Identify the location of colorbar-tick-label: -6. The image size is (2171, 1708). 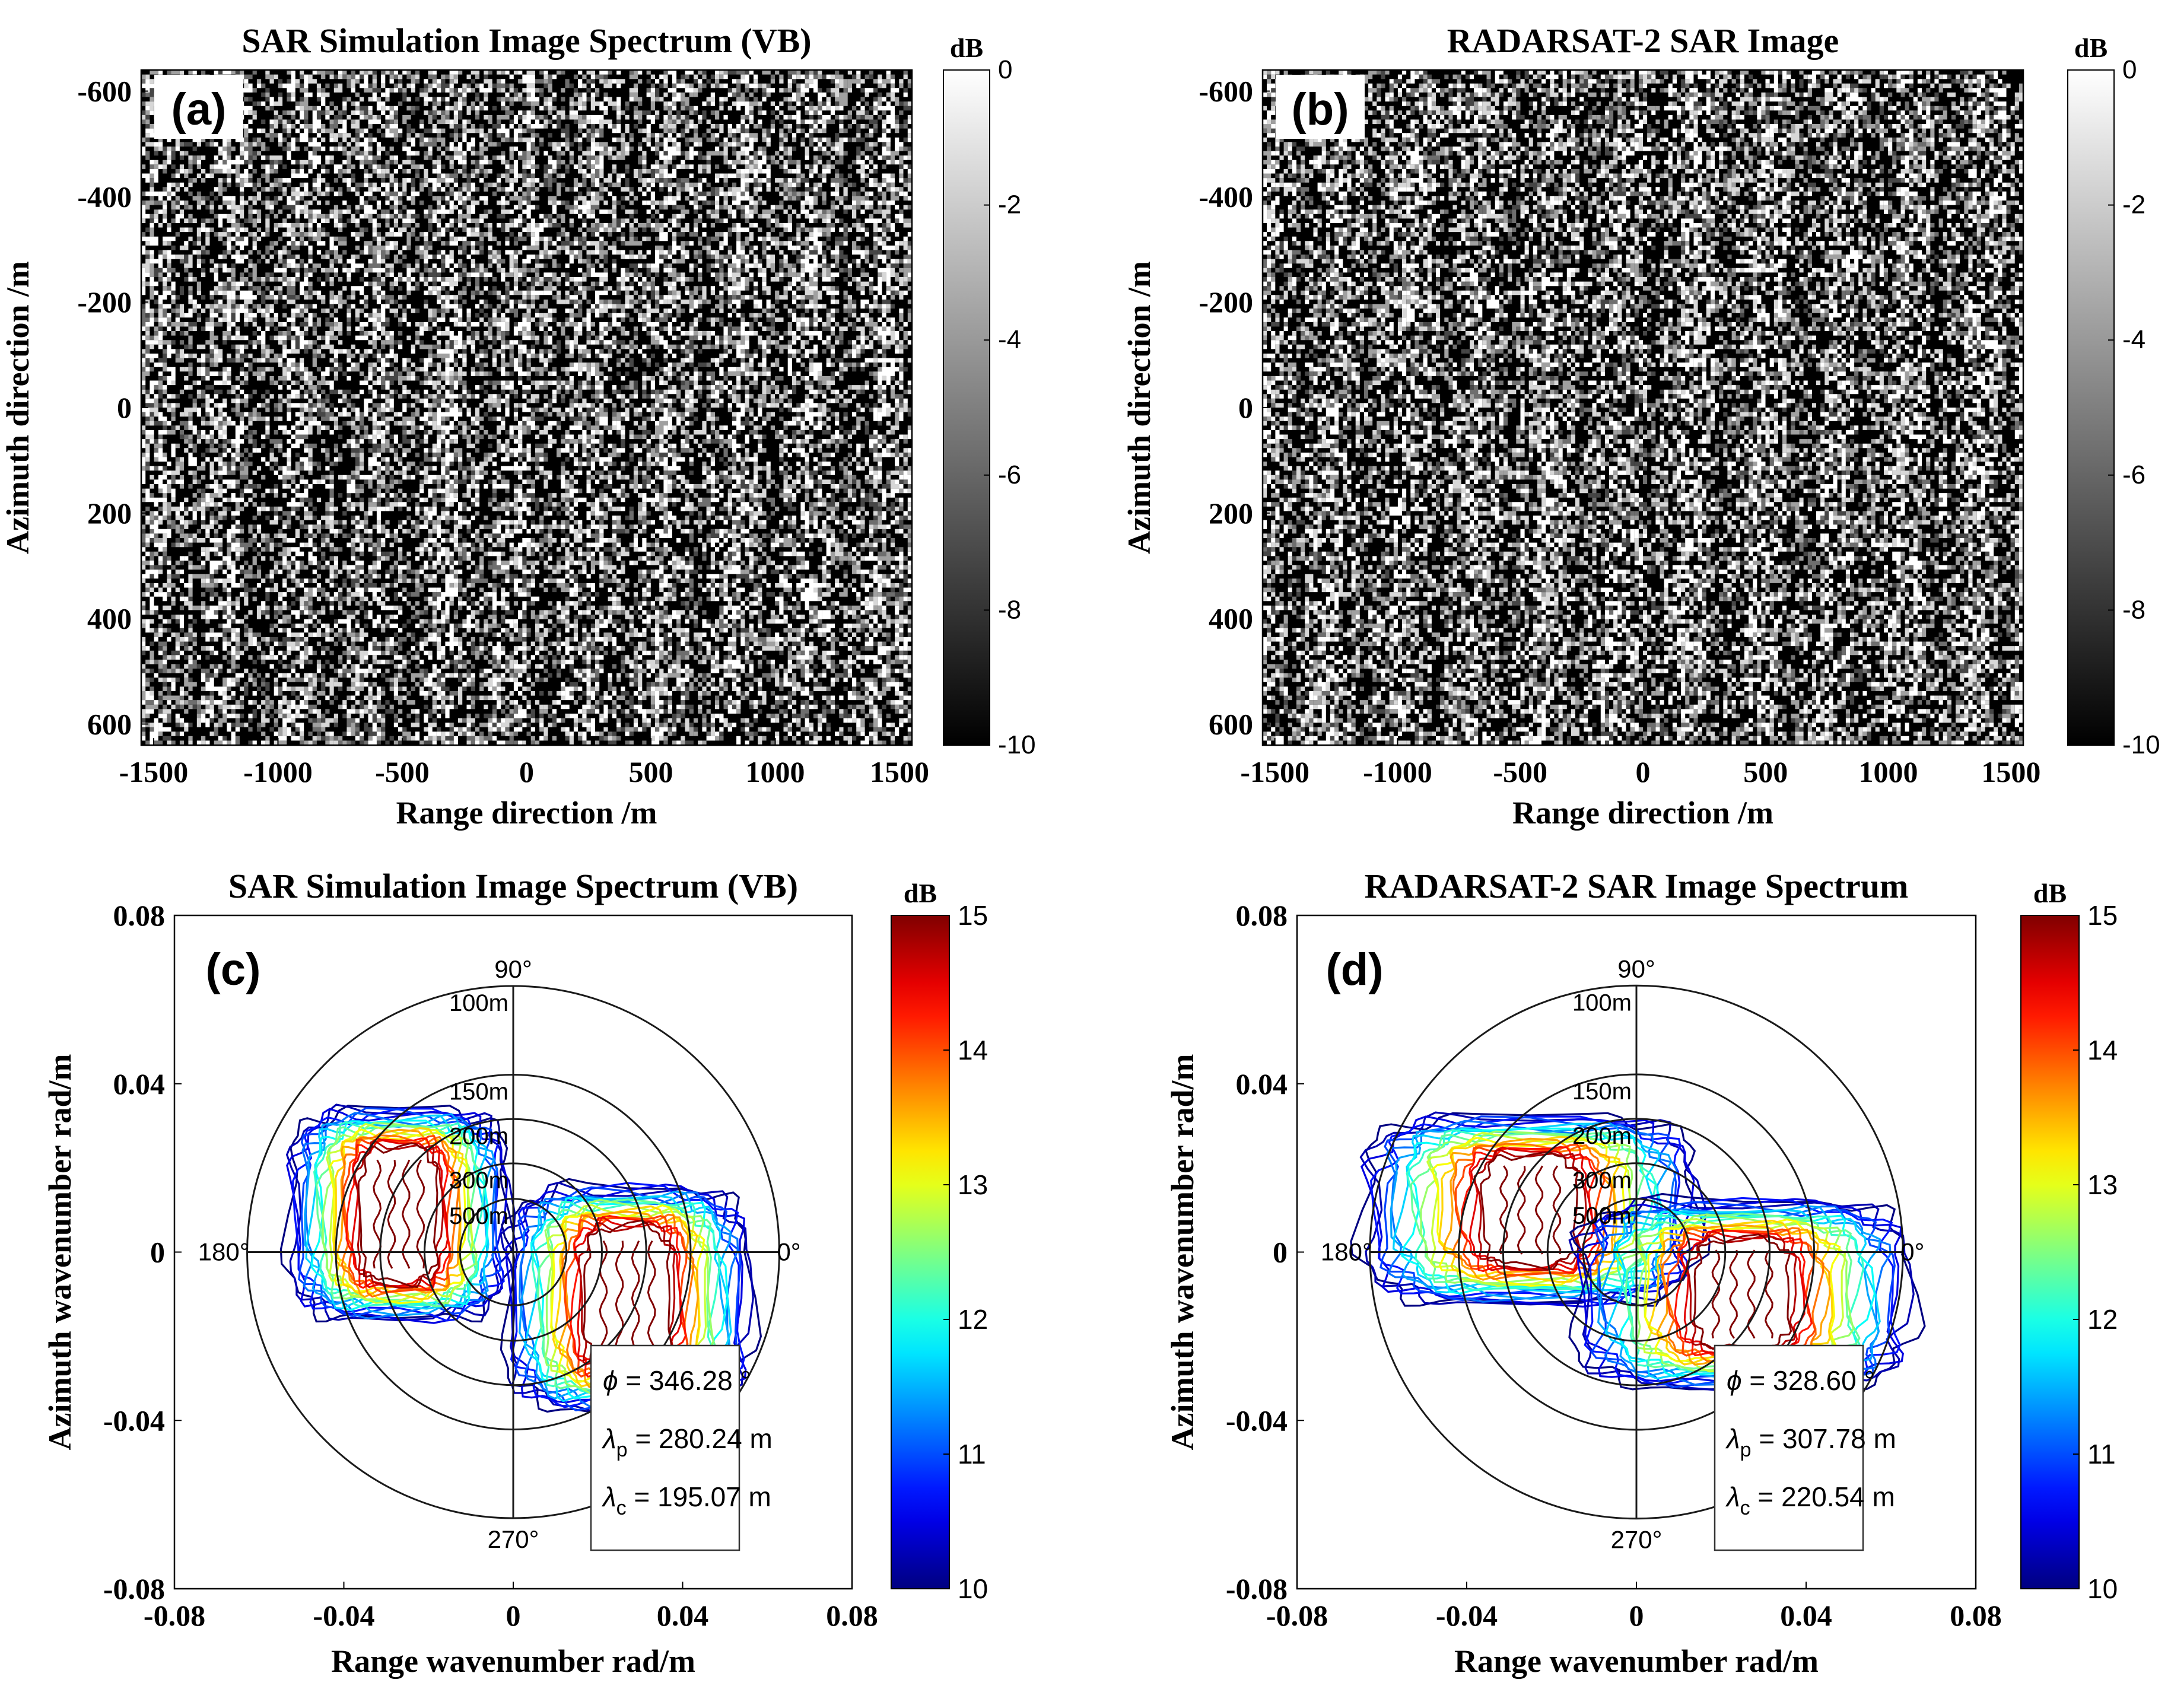
(1009, 474).